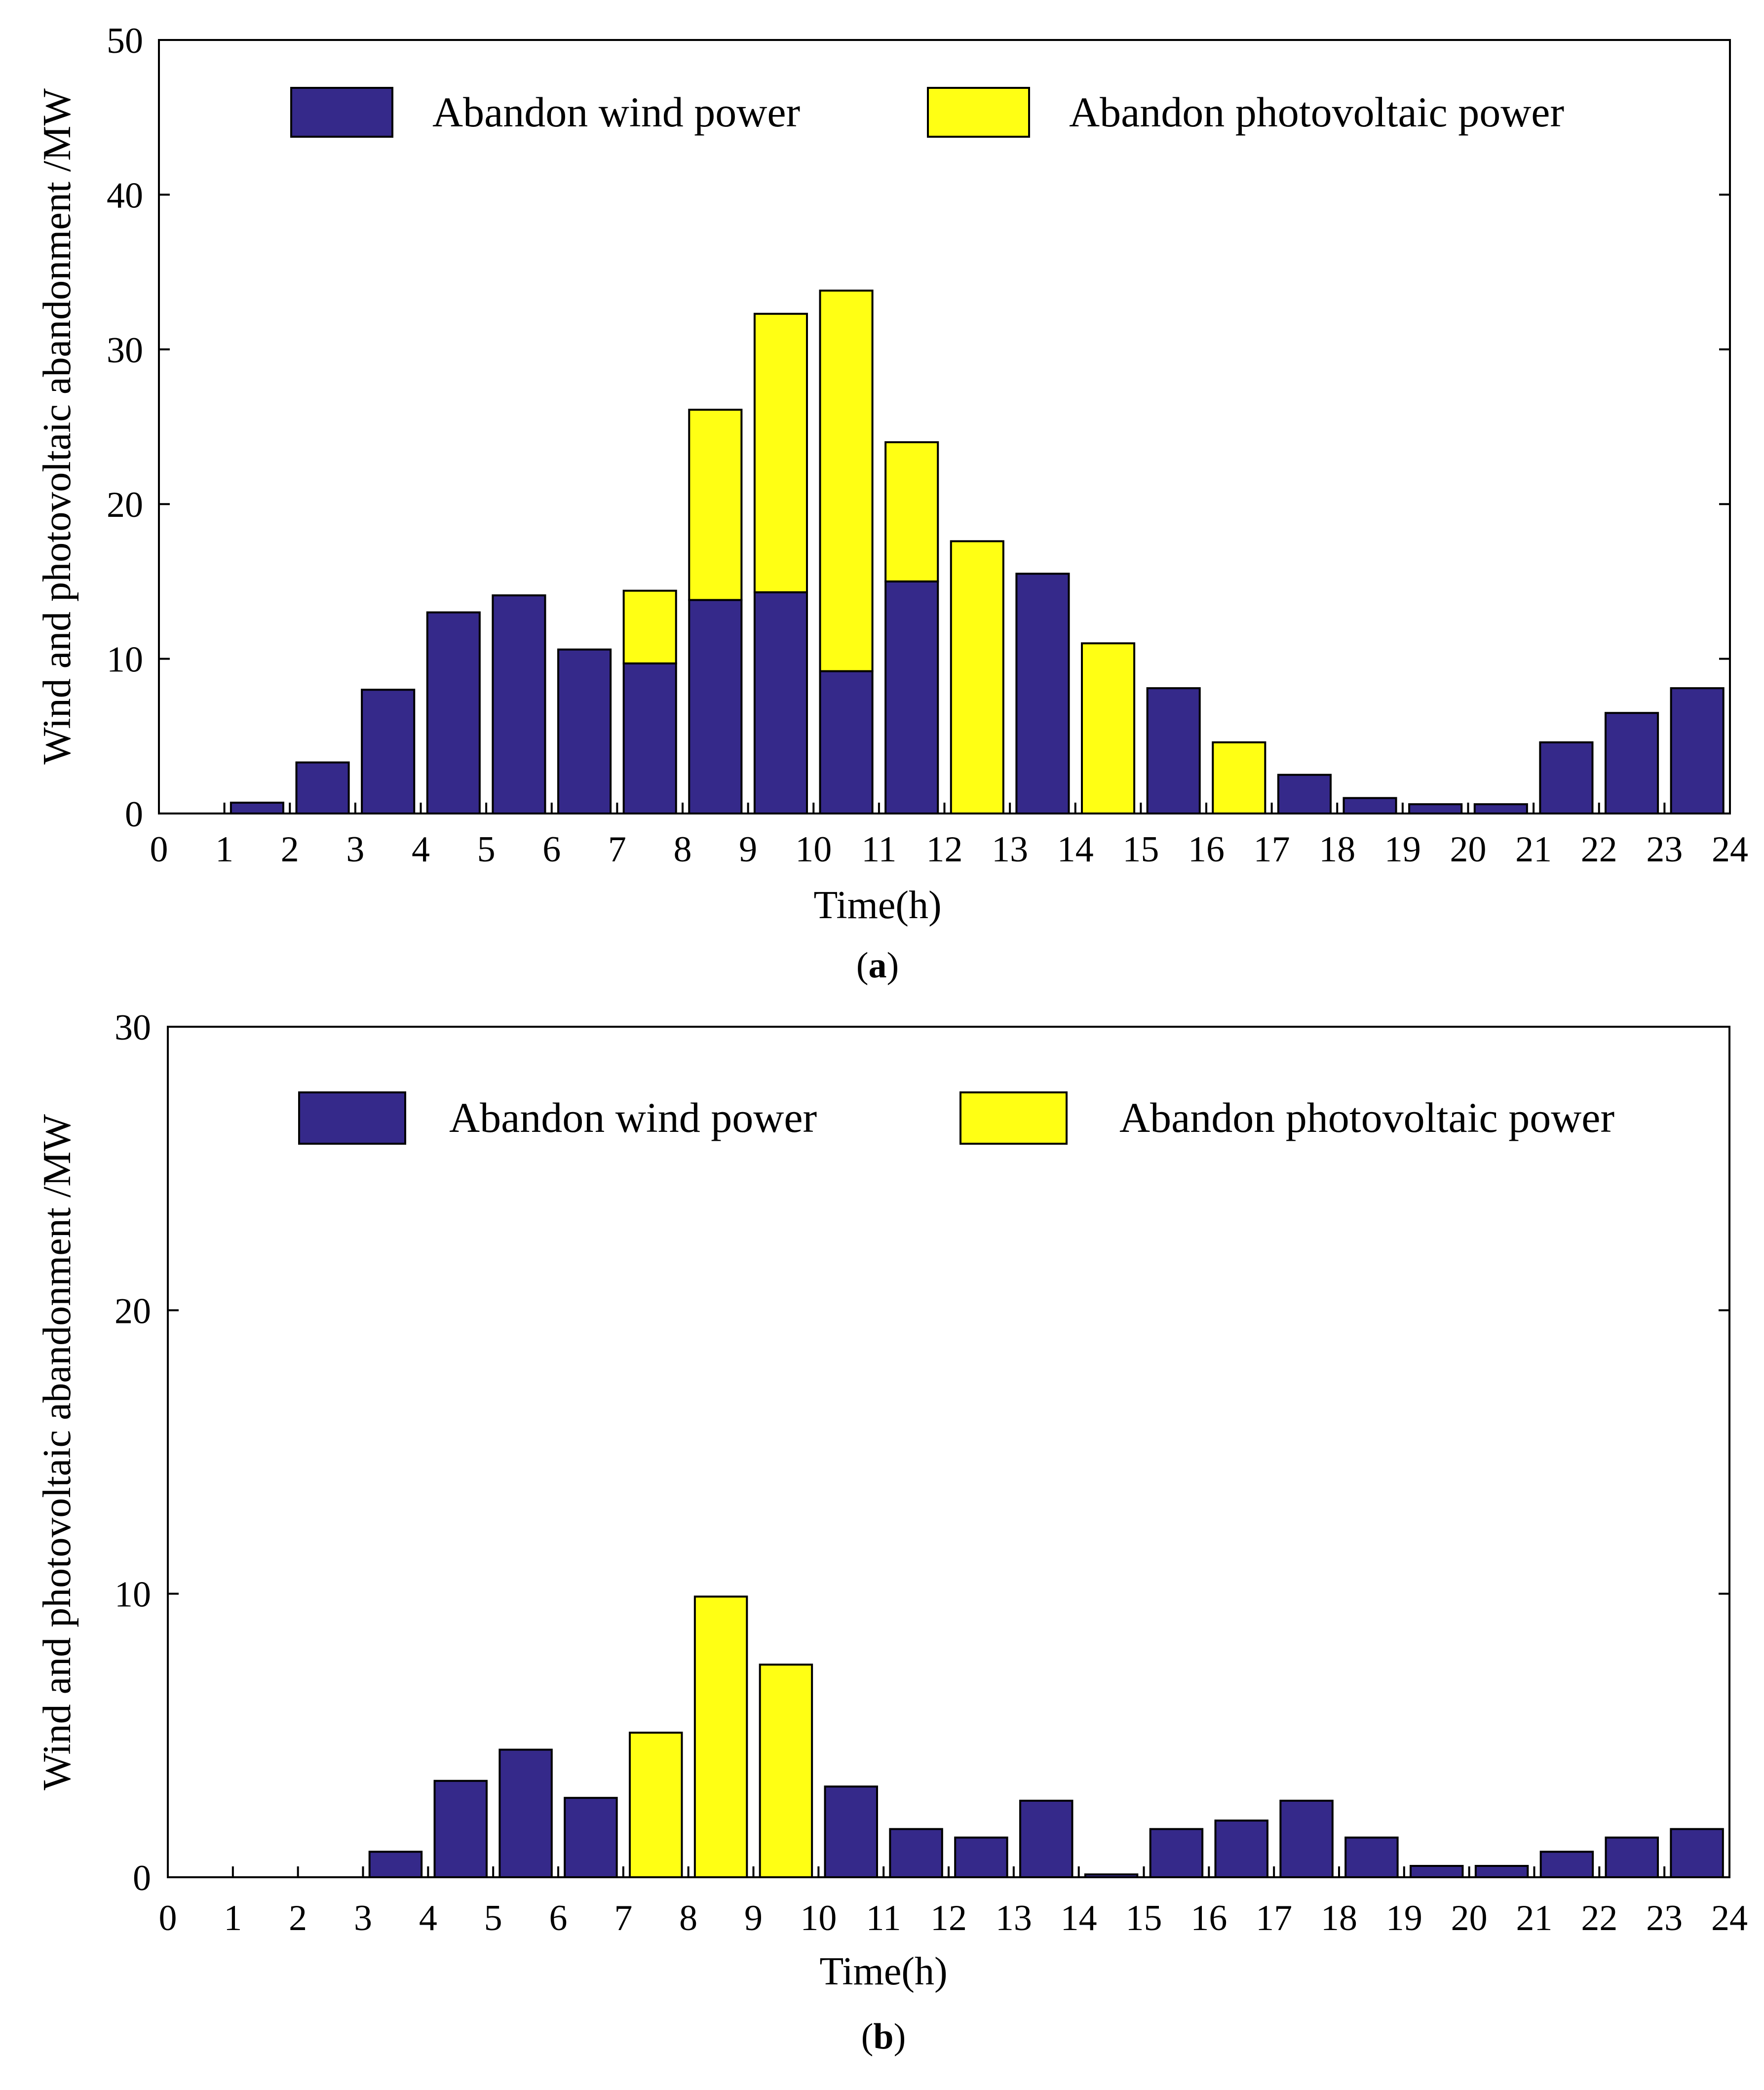 The height and width of the screenshot is (2090, 1764). Describe the element at coordinates (460, 1829) in the screenshot. I see `chart-b-bar-wind-h5` at that location.